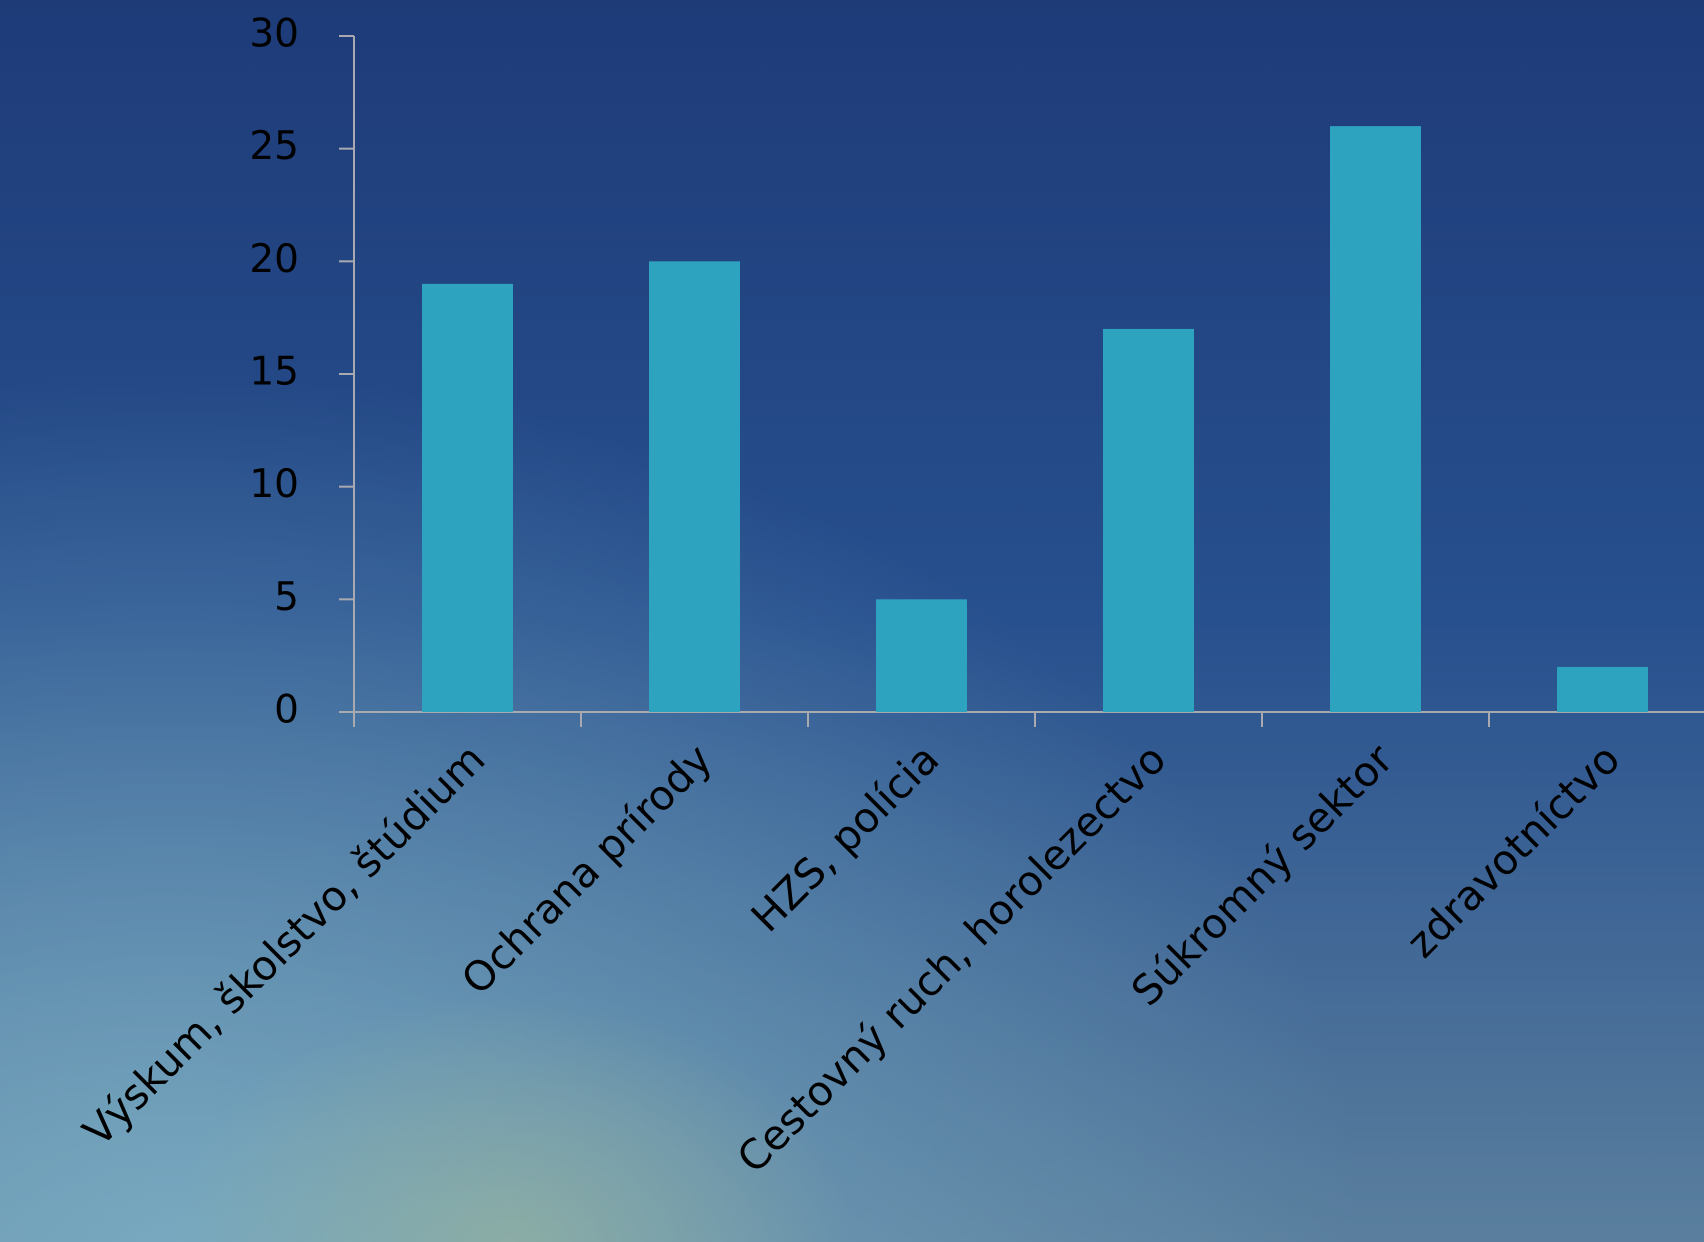  I want to click on y-tick-label: 25, so click(274, 146).